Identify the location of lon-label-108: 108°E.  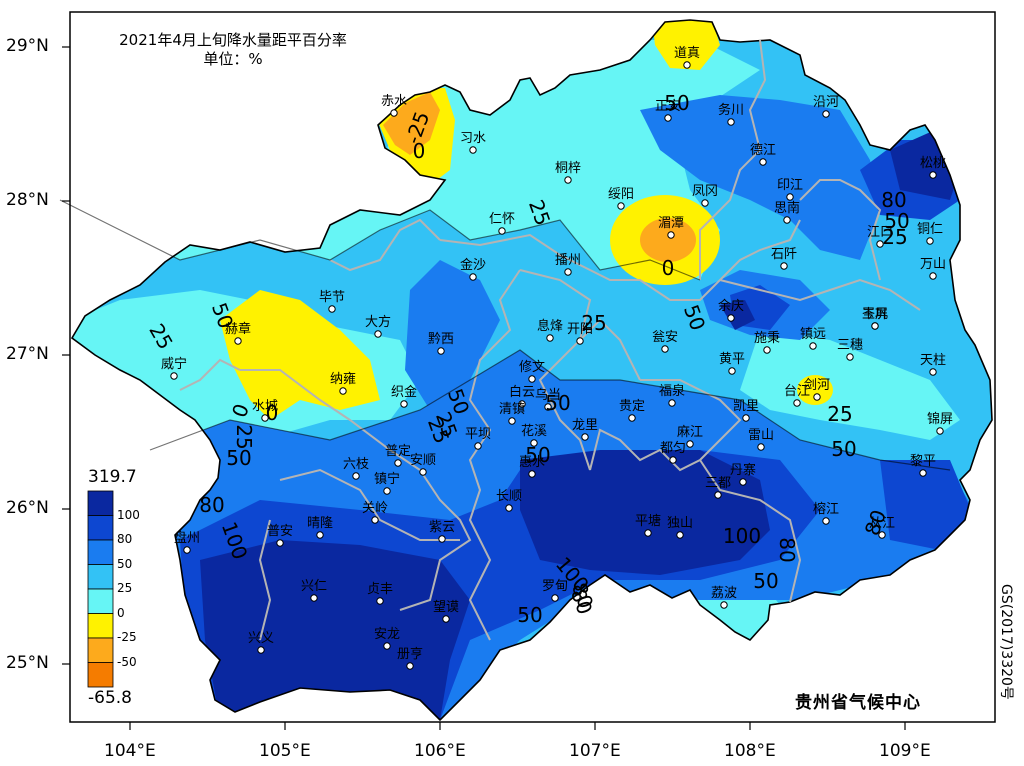
(750, 751).